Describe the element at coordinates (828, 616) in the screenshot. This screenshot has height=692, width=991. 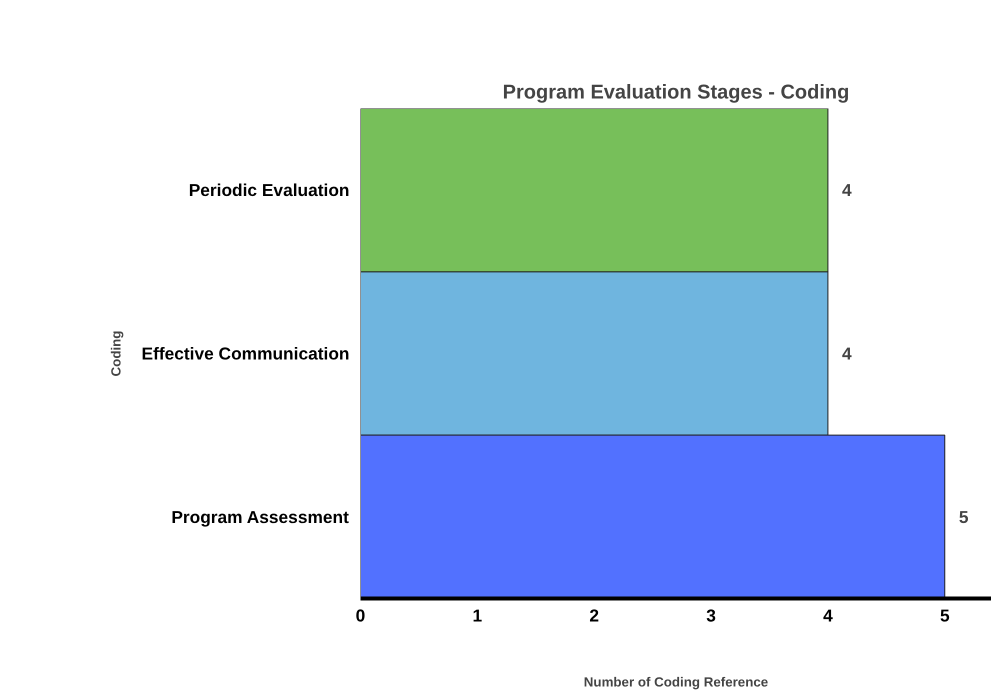
I see `x-tick-label: 4` at that location.